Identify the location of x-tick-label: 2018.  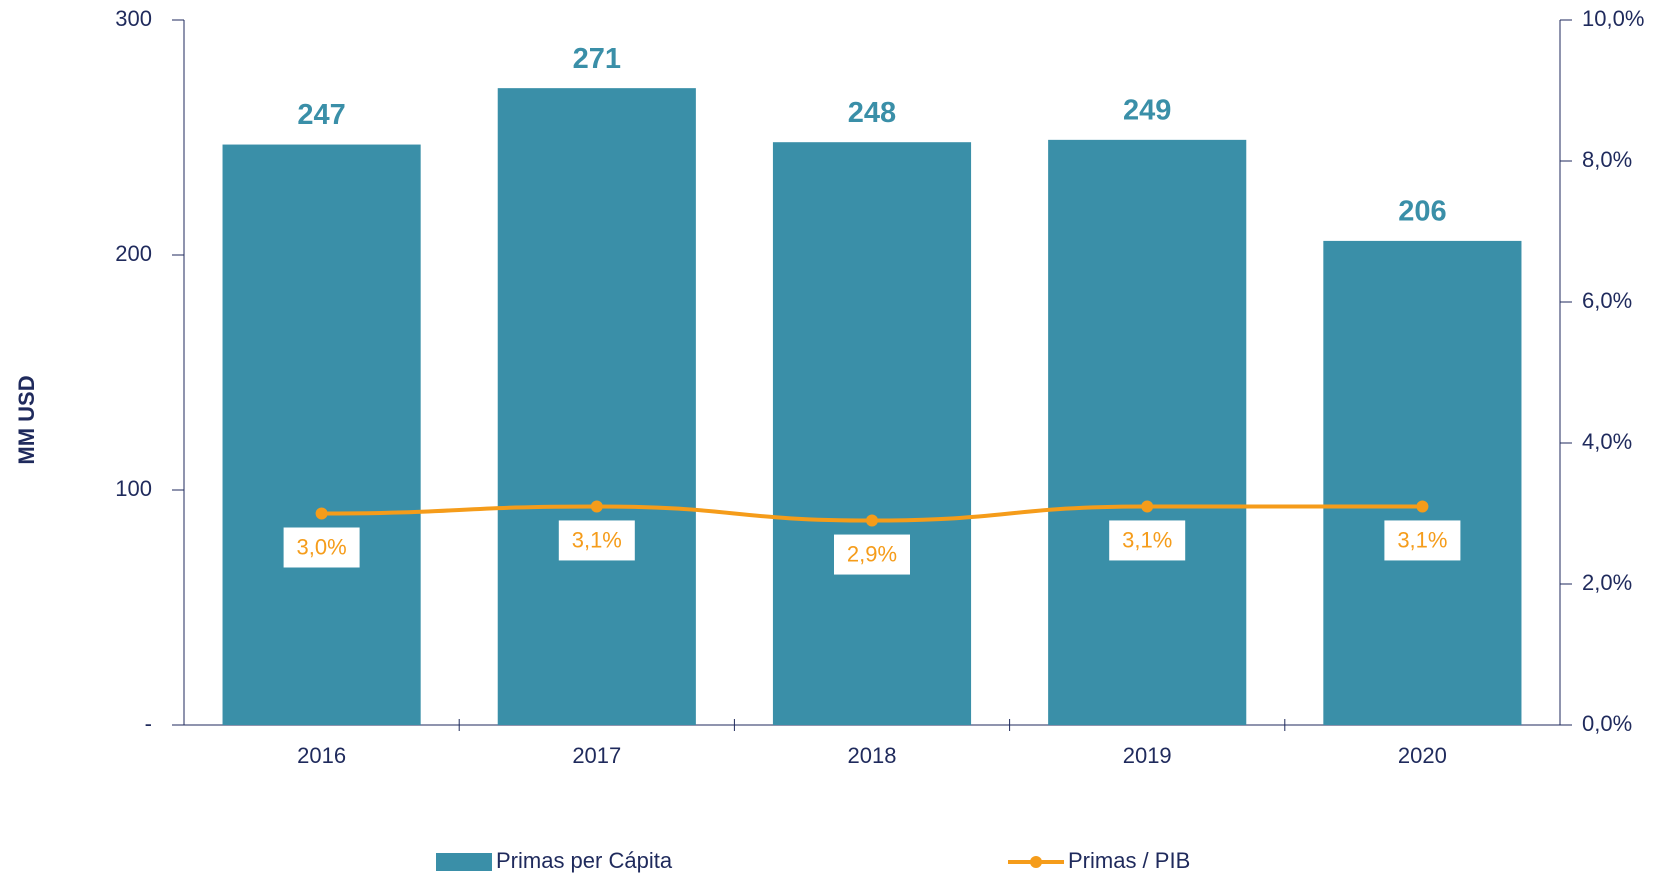
(872, 755).